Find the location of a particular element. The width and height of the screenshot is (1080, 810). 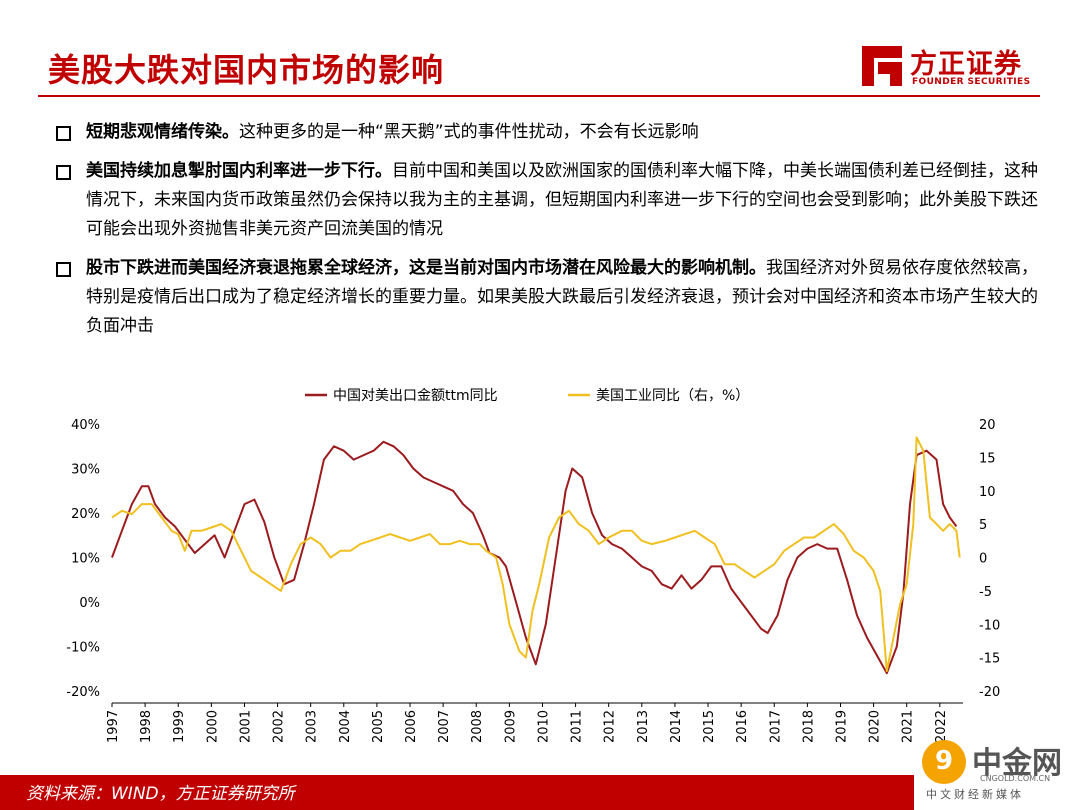

legend-label-1: 中国对美出口金额ttm同比 is located at coordinates (415, 396).